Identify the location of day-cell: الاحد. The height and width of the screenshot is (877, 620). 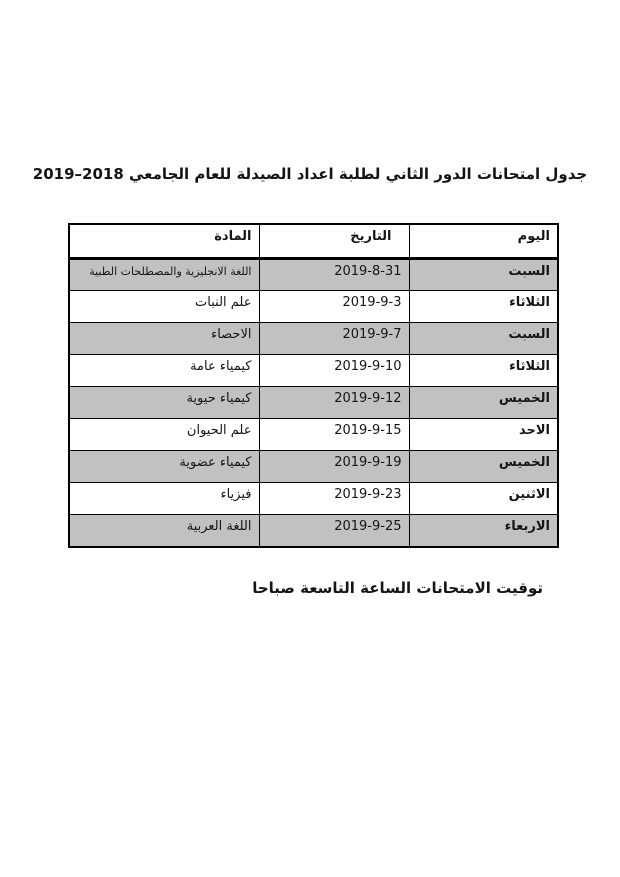
(483, 434).